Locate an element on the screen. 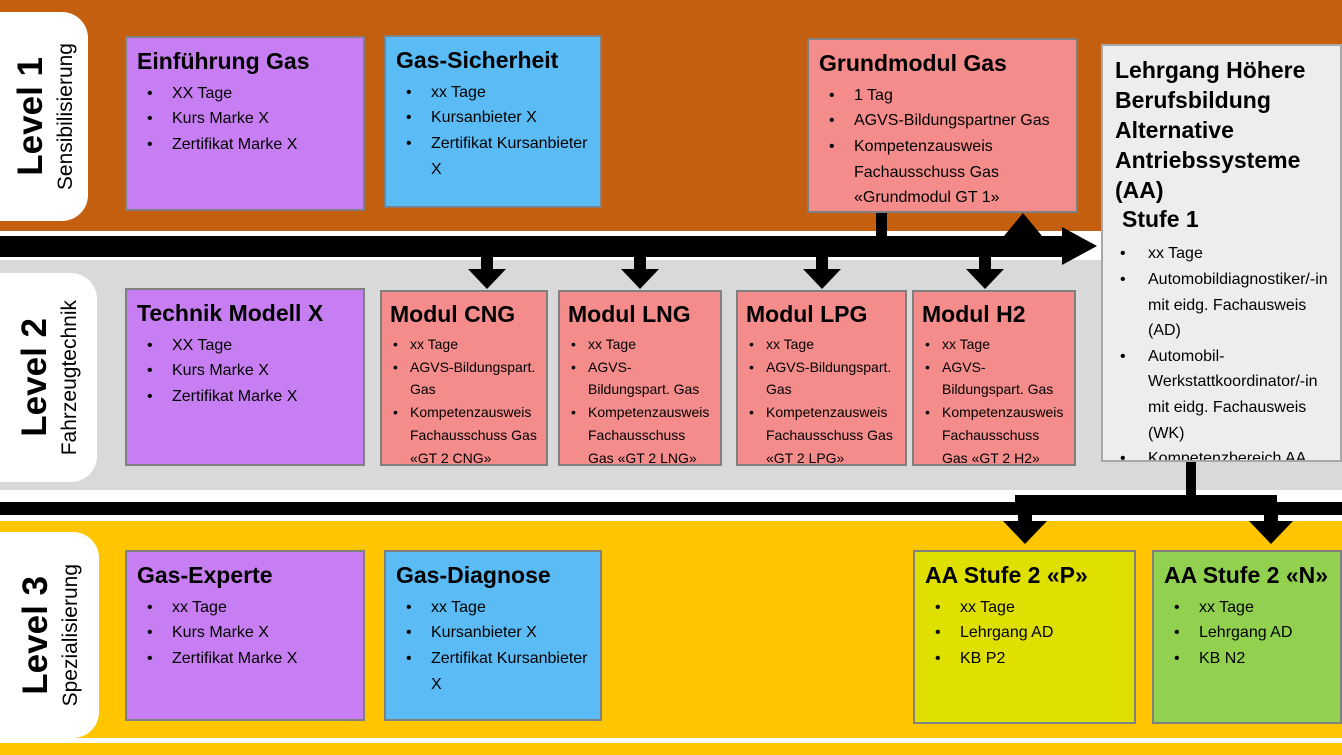 The width and height of the screenshot is (1342, 755). level3-name: Level 3 is located at coordinates (35, 635).